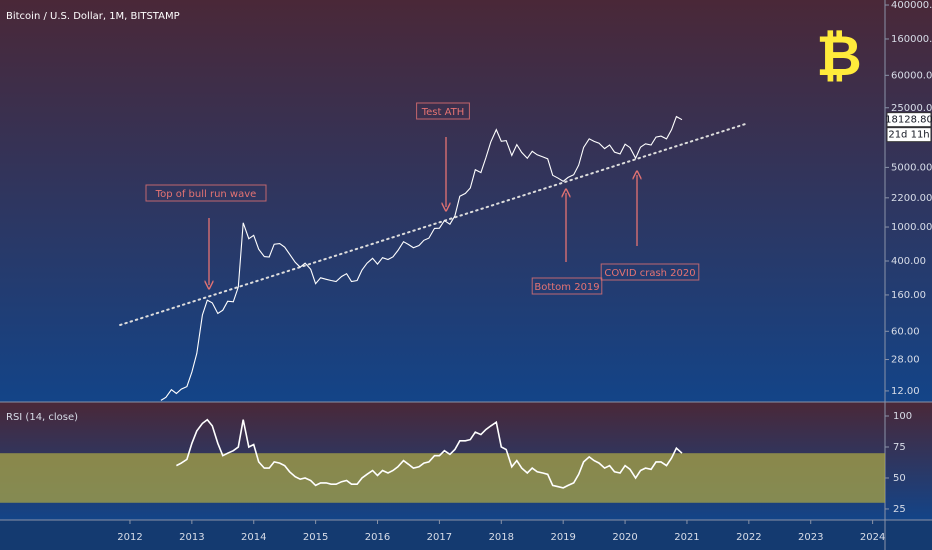  I want to click on last-price-box, so click(909, 120).